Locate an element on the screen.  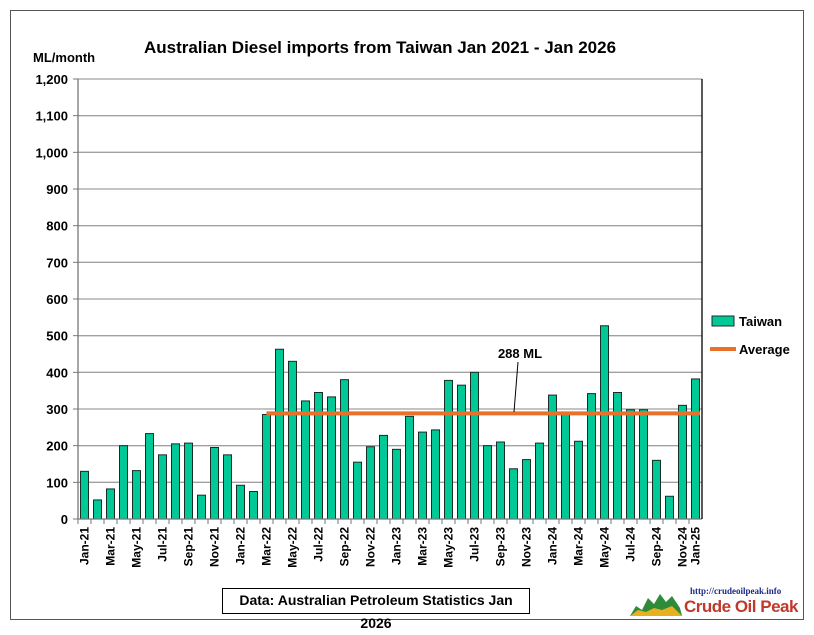
x-tick-label: Jan-24 is located at coordinates (553, 546).